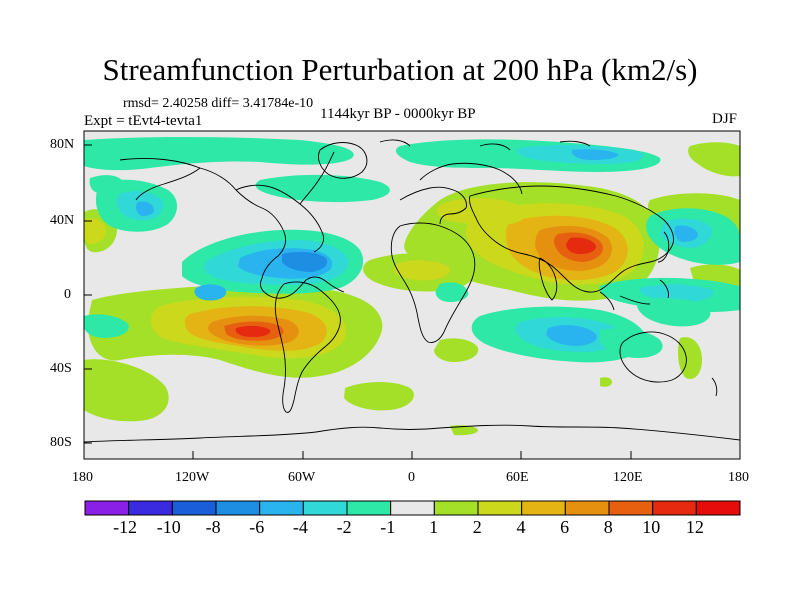  What do you see at coordinates (628, 477) in the screenshot?
I see `lon-label-120e: 120E` at bounding box center [628, 477].